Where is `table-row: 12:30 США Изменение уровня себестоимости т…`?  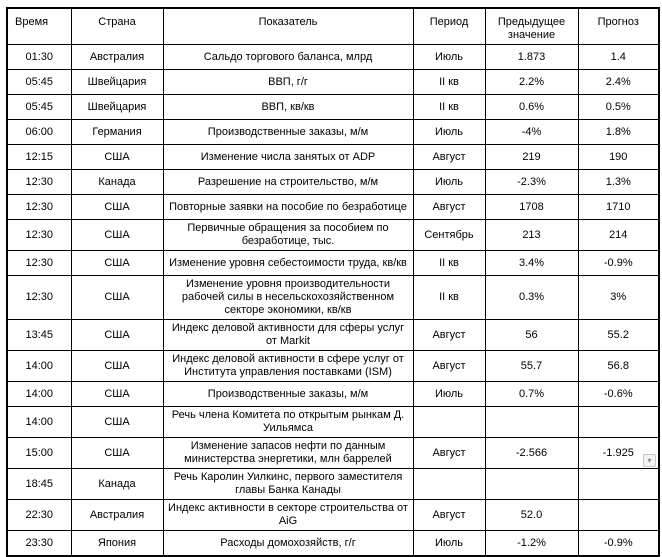
table-row: 12:30 США Изменение уровня себестоимости т… is located at coordinates (333, 263).